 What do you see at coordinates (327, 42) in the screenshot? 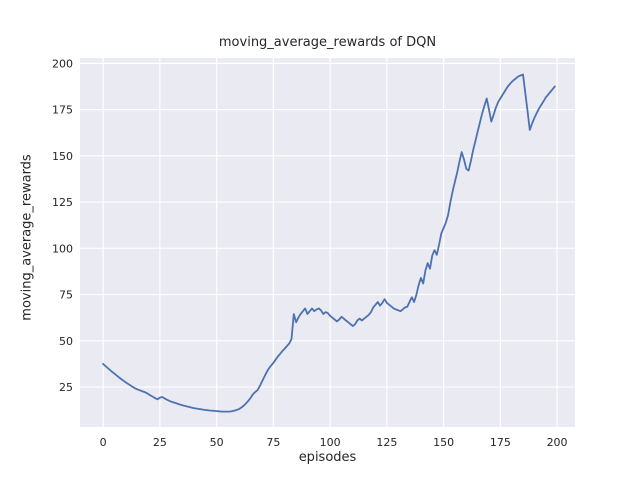
I see `chart-title: moving_average_rewards of DQN` at bounding box center [327, 42].